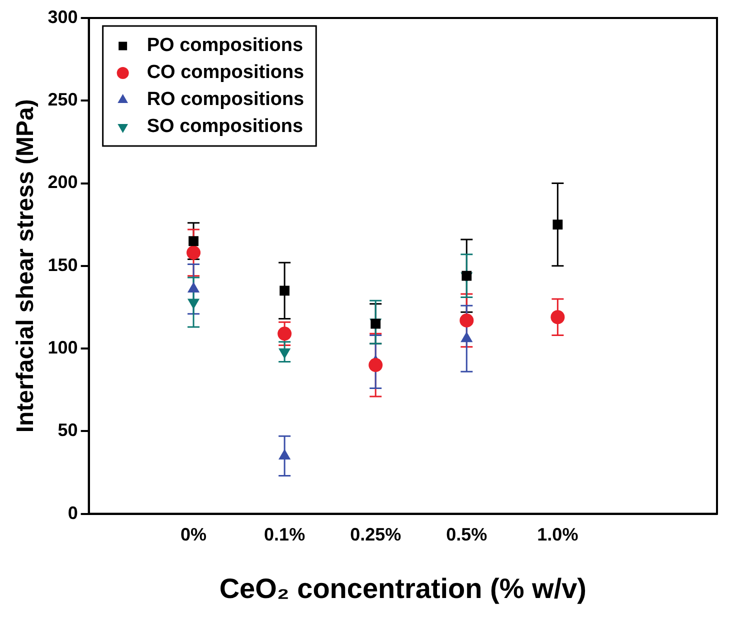  Describe the element at coordinates (285, 534) in the screenshot. I see `x-tick-label: 0.1%` at that location.